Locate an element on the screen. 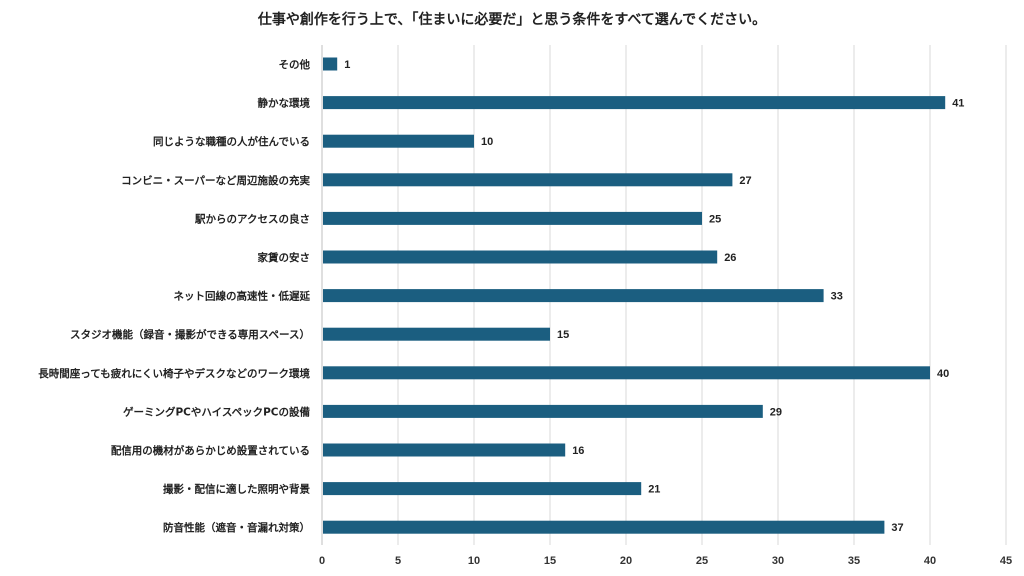 This screenshot has width=1024, height=576. category-label: 同じような職種の人が住んでいる is located at coordinates (231, 141).